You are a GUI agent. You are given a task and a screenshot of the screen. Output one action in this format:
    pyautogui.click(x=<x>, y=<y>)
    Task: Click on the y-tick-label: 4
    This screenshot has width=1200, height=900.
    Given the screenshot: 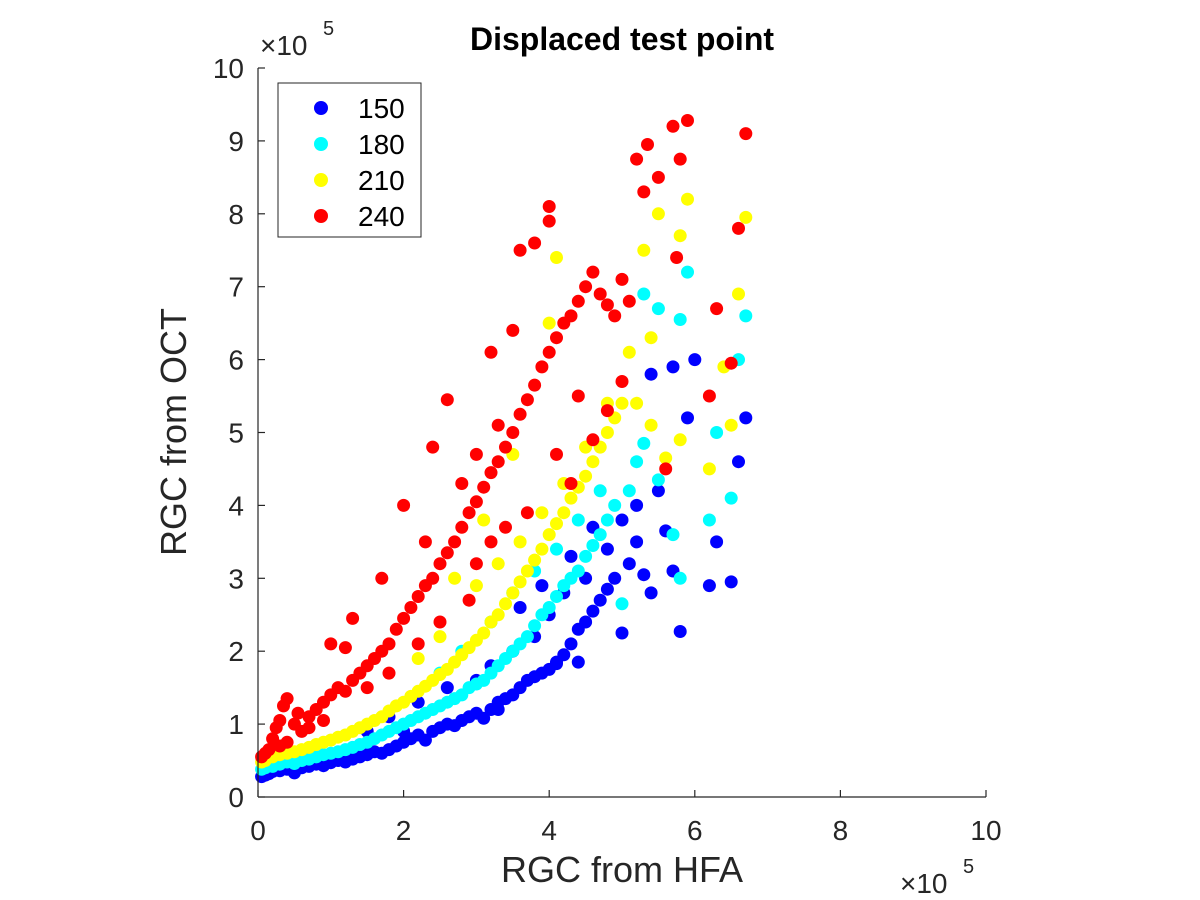 What is the action you would take?
    pyautogui.click(x=236, y=505)
    